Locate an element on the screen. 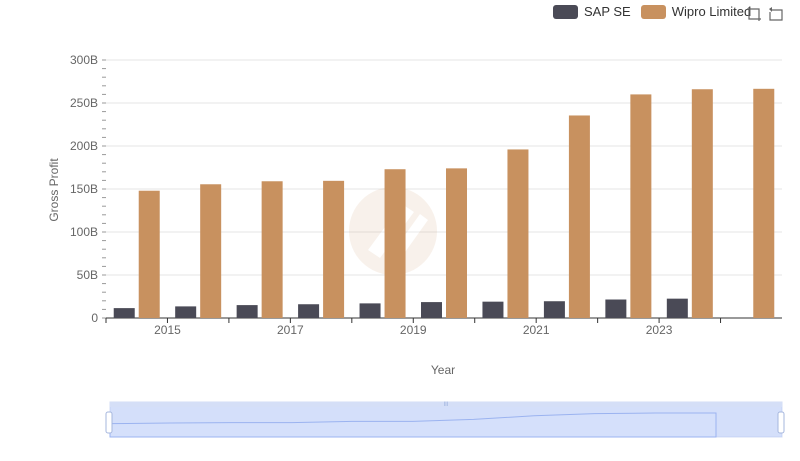 The width and height of the screenshot is (800, 461). bar-sap-se-2019 is located at coordinates (431, 310).